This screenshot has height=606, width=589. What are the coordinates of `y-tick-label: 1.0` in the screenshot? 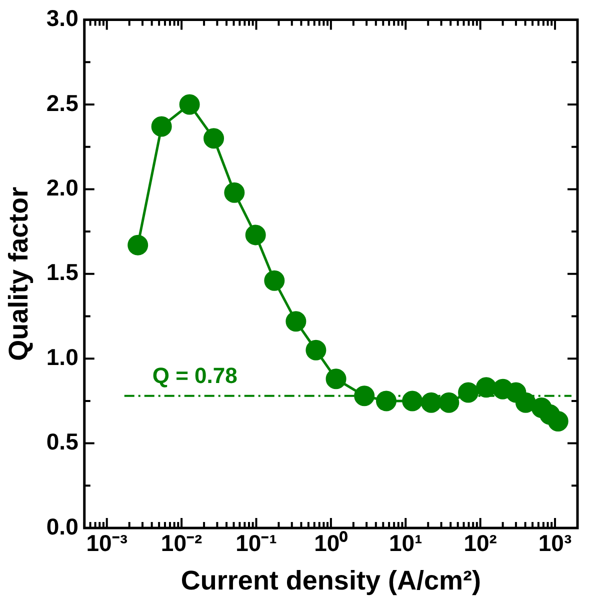 It's located at (62, 357).